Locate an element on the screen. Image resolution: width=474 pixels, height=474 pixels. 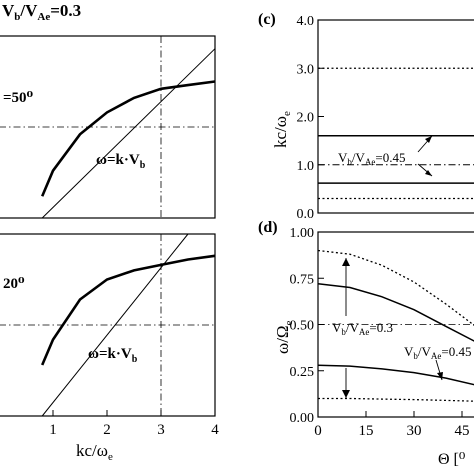
panel-d-arrowhead-up is located at coordinates (346, 262).